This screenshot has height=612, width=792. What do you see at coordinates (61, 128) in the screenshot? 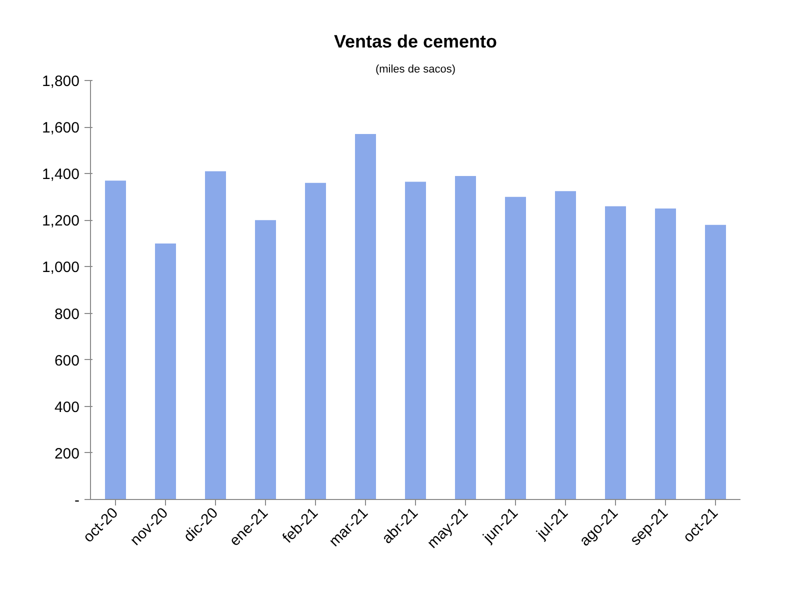
I see `y-tick-label: 1,600` at bounding box center [61, 128].